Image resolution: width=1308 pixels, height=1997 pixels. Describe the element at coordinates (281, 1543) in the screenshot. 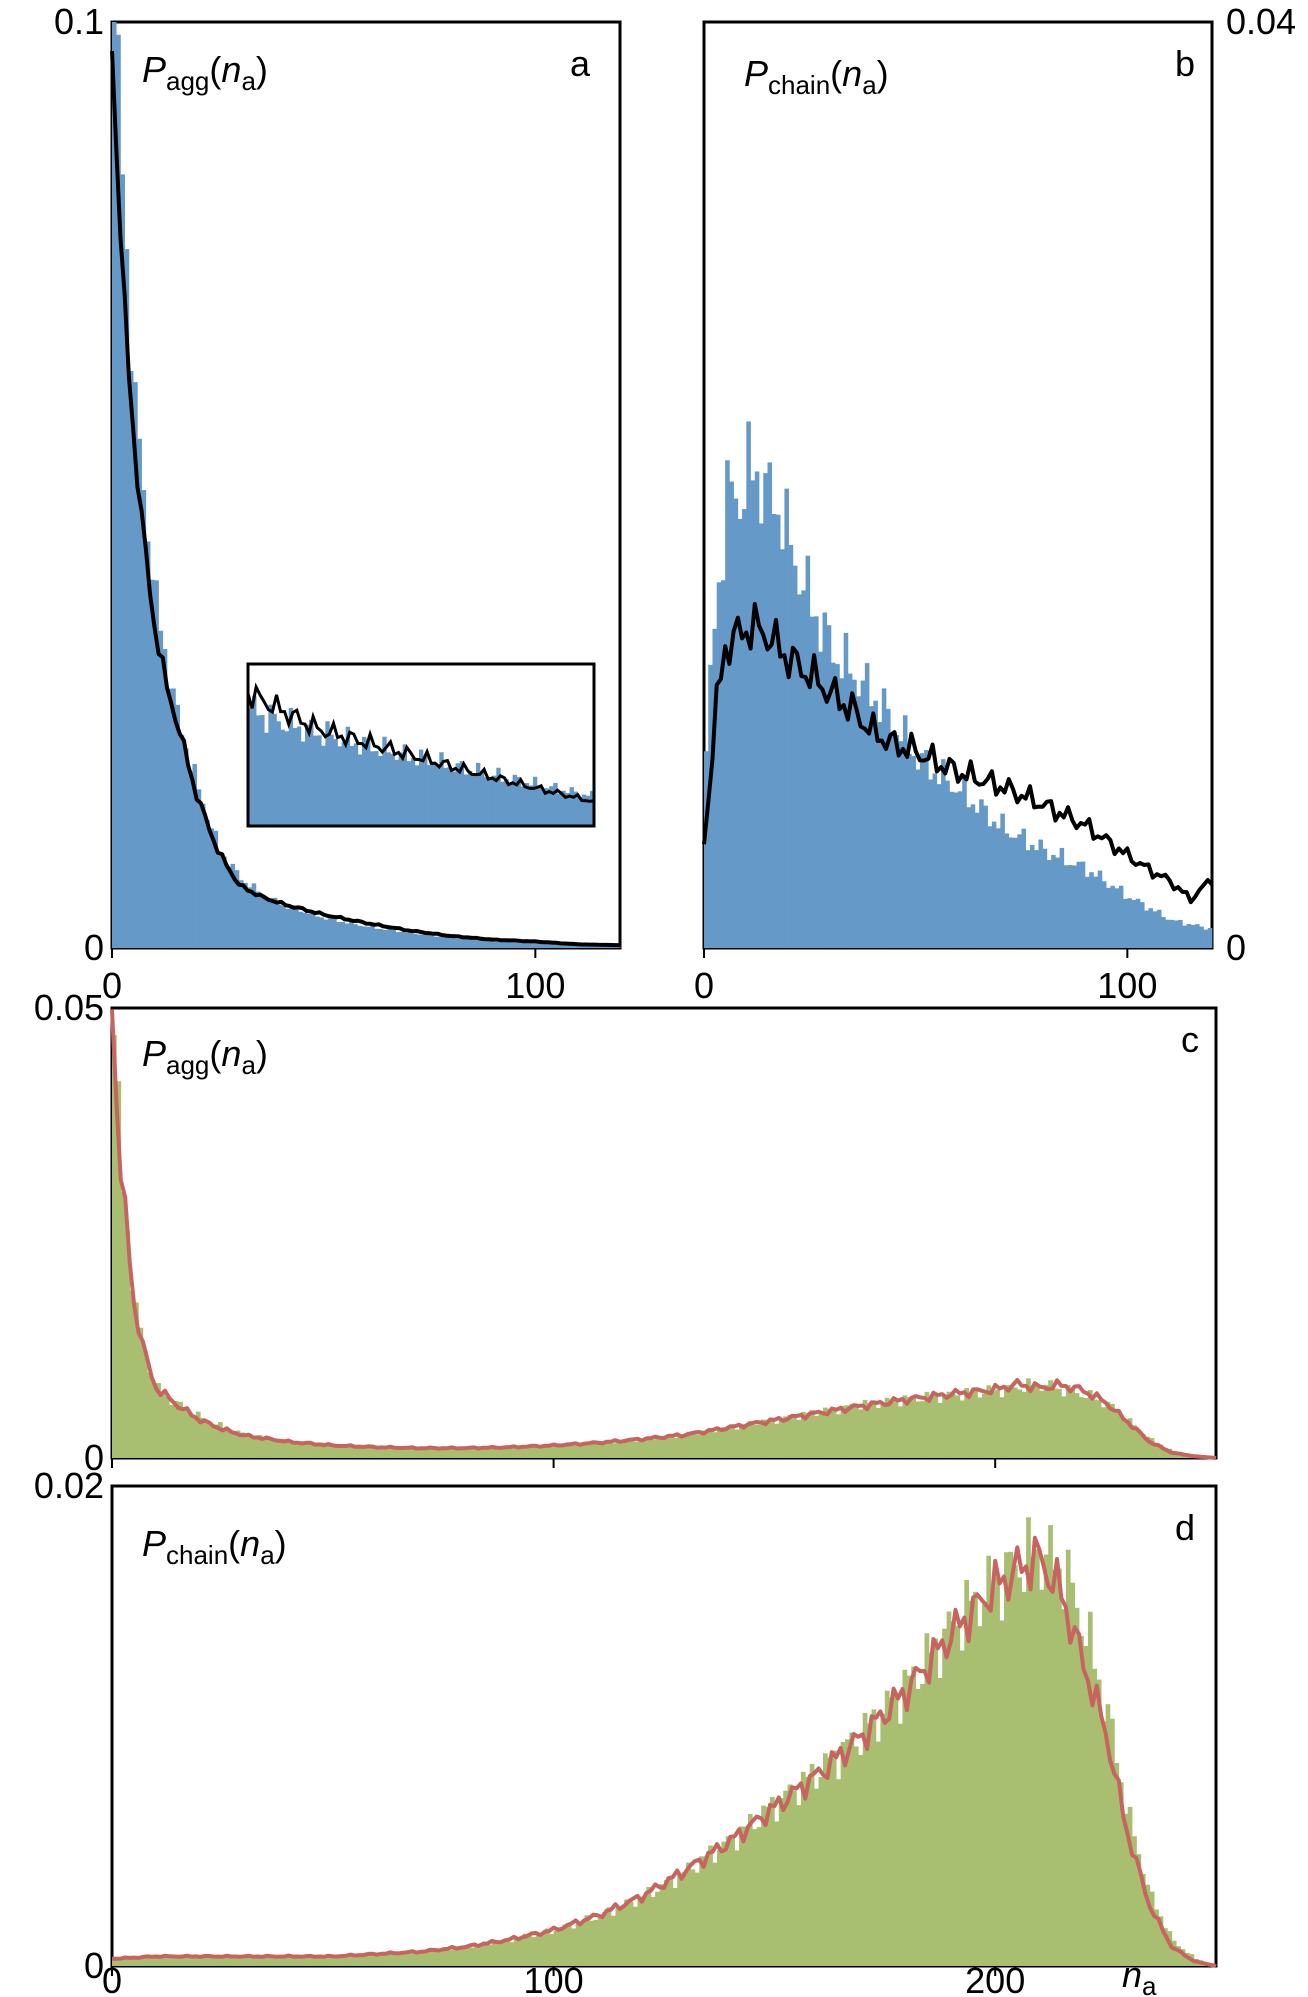

I see `y-axis-label-paren-close: )` at that location.